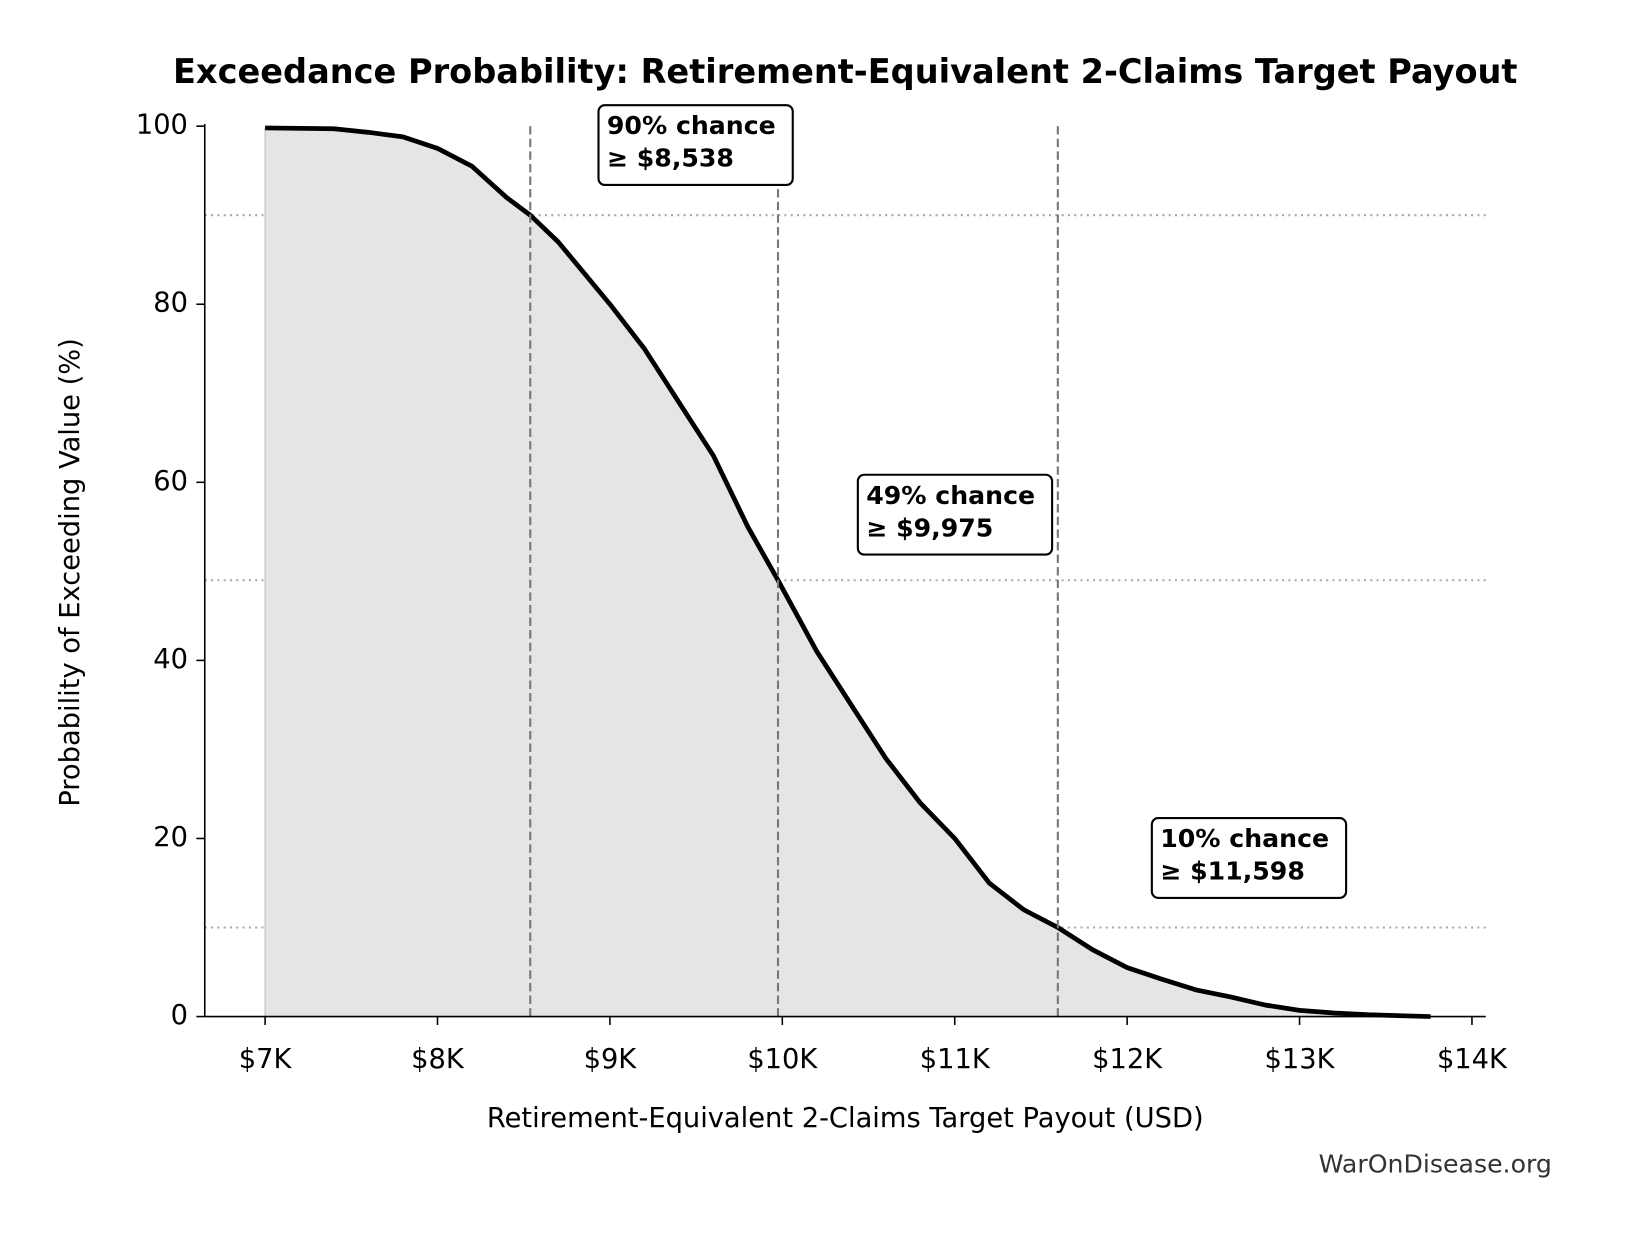  What do you see at coordinates (1435, 1164) in the screenshot?
I see `source: WarOnDisease.org` at bounding box center [1435, 1164].